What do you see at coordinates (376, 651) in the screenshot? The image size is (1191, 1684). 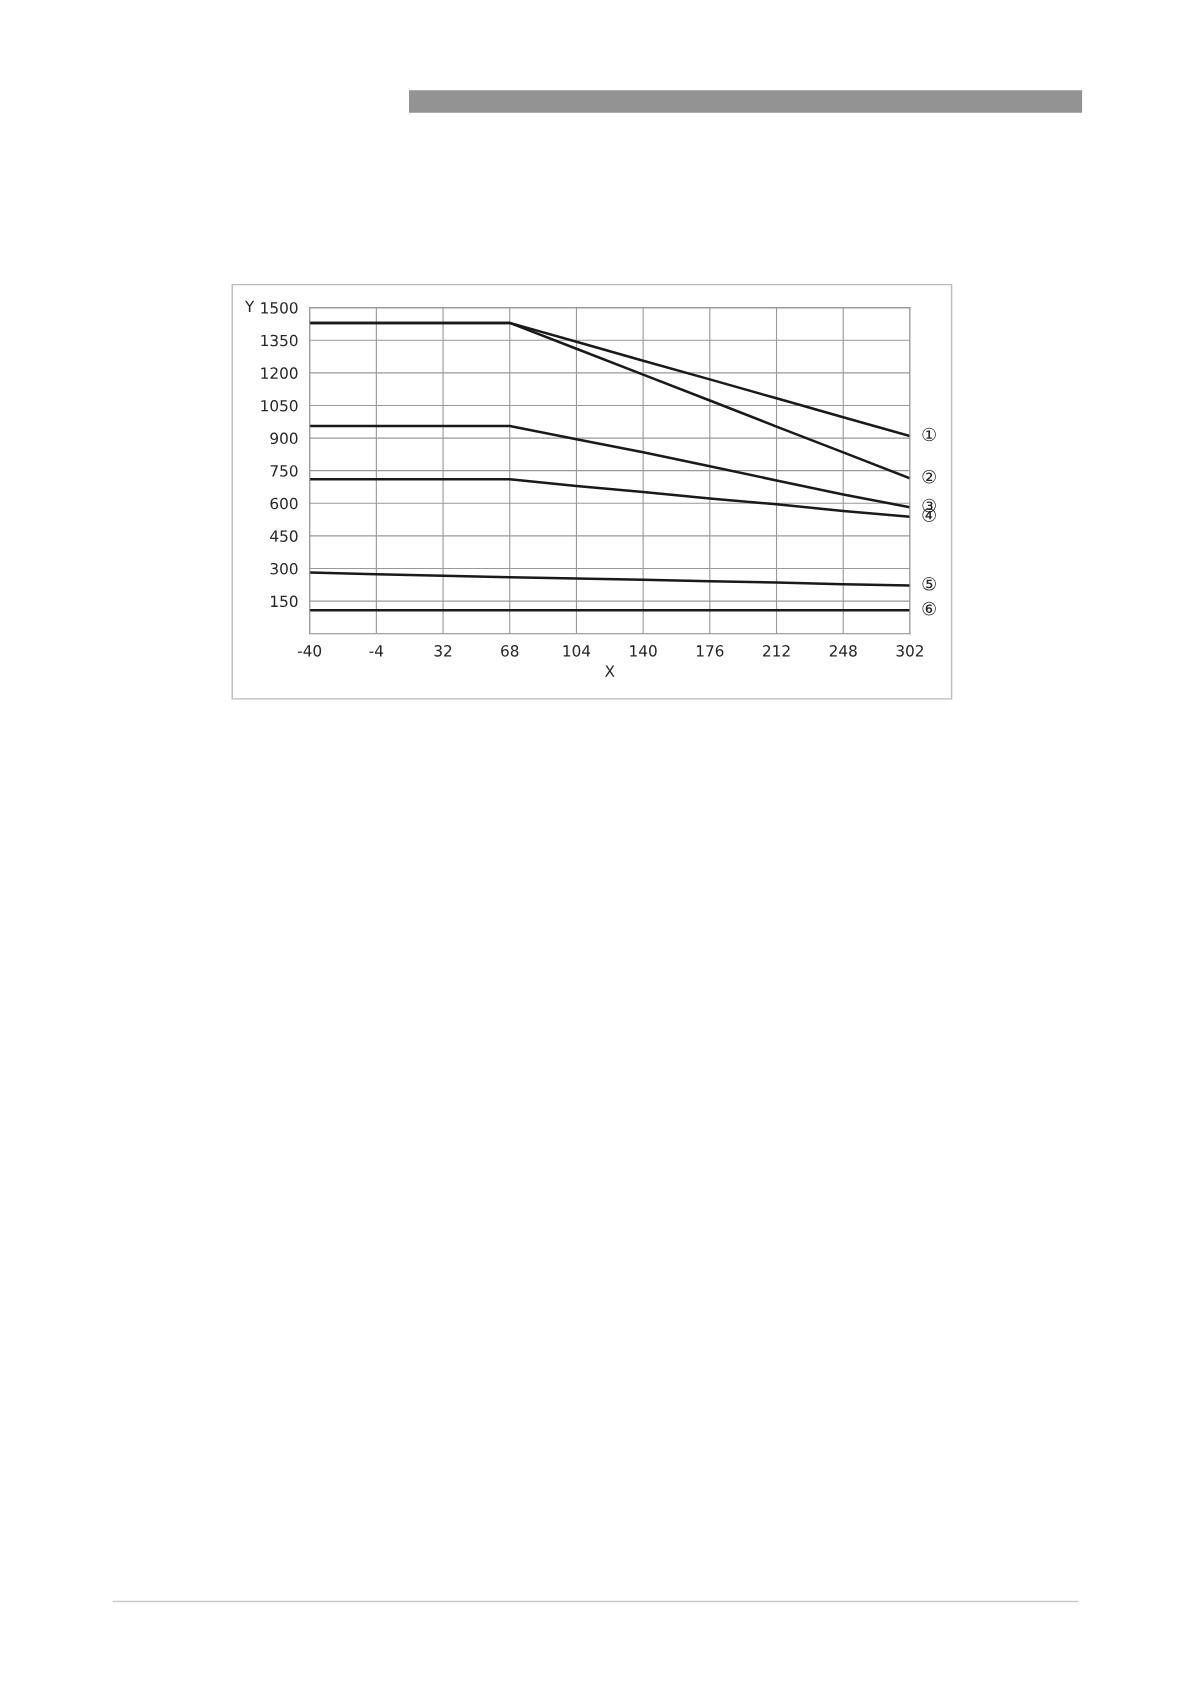 I see `x-tick-label: -4` at bounding box center [376, 651].